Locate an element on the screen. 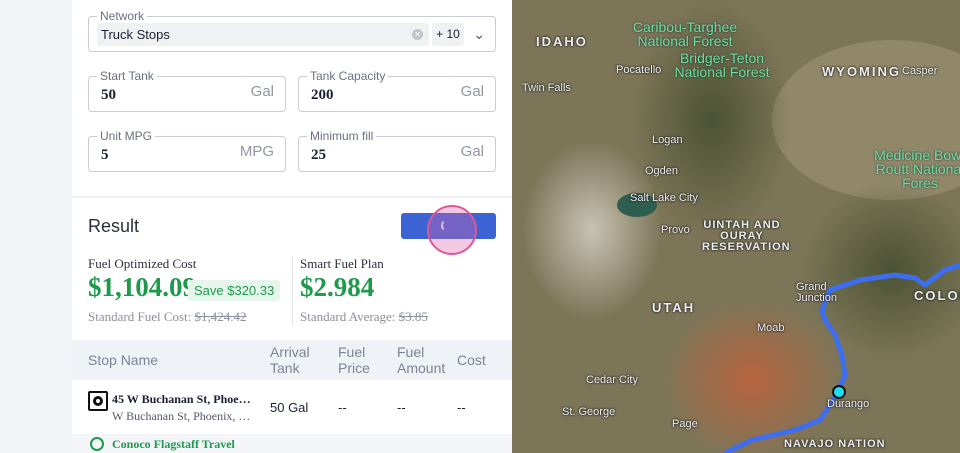 This screenshot has height=453, width=960. tank-capacity-field: Tank Capacity 200 Gal is located at coordinates (397, 90).